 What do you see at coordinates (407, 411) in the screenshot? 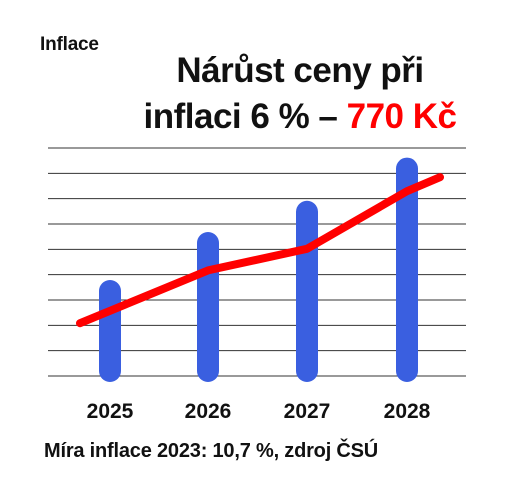
I see `x-tick-label-2028: 2028` at bounding box center [407, 411].